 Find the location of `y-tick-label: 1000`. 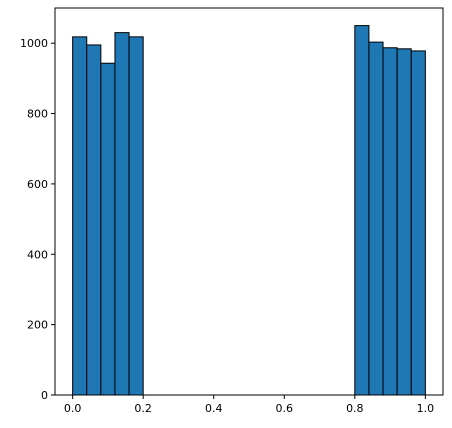

y-tick-label: 1000 is located at coordinates (34, 43).